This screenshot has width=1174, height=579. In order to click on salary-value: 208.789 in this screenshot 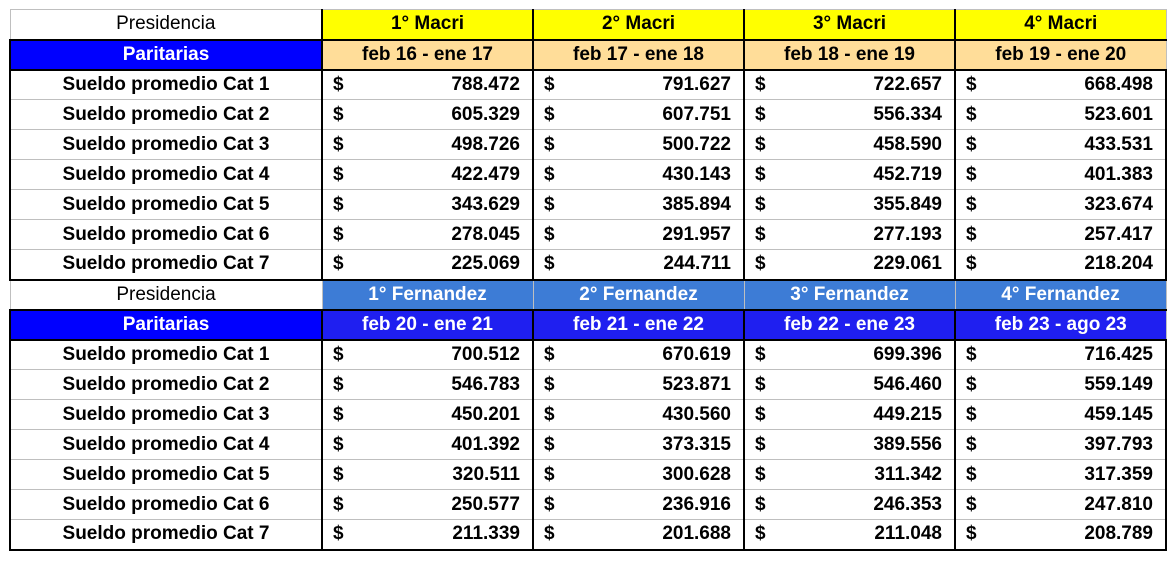, I will do `click(1118, 534)`.